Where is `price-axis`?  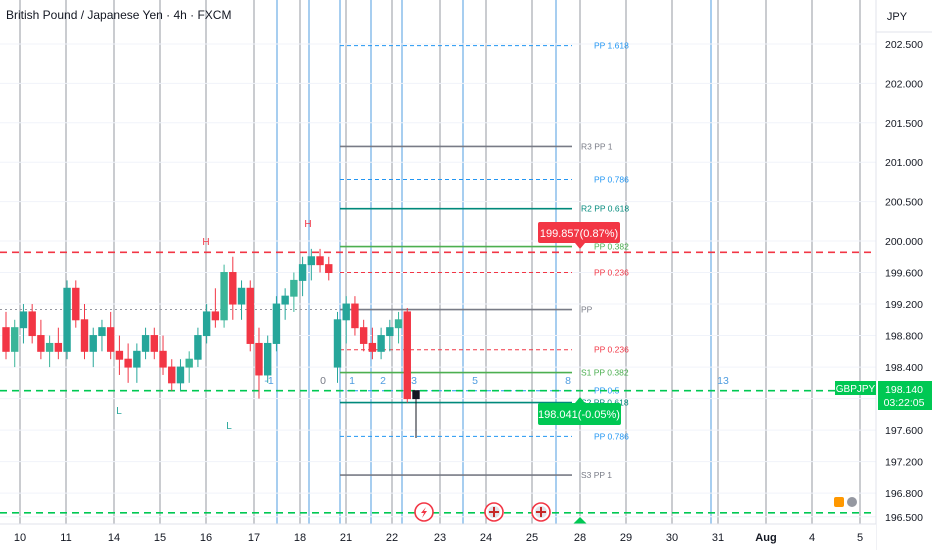
price-axis is located at coordinates (904, 275).